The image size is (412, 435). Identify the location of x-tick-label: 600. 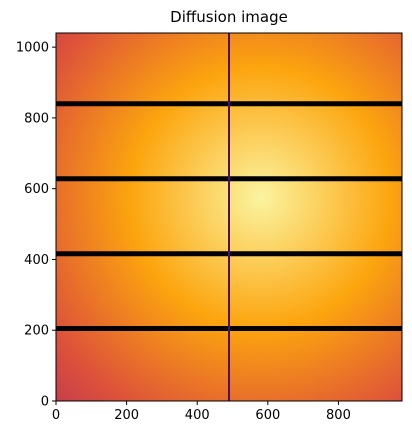
(267, 415).